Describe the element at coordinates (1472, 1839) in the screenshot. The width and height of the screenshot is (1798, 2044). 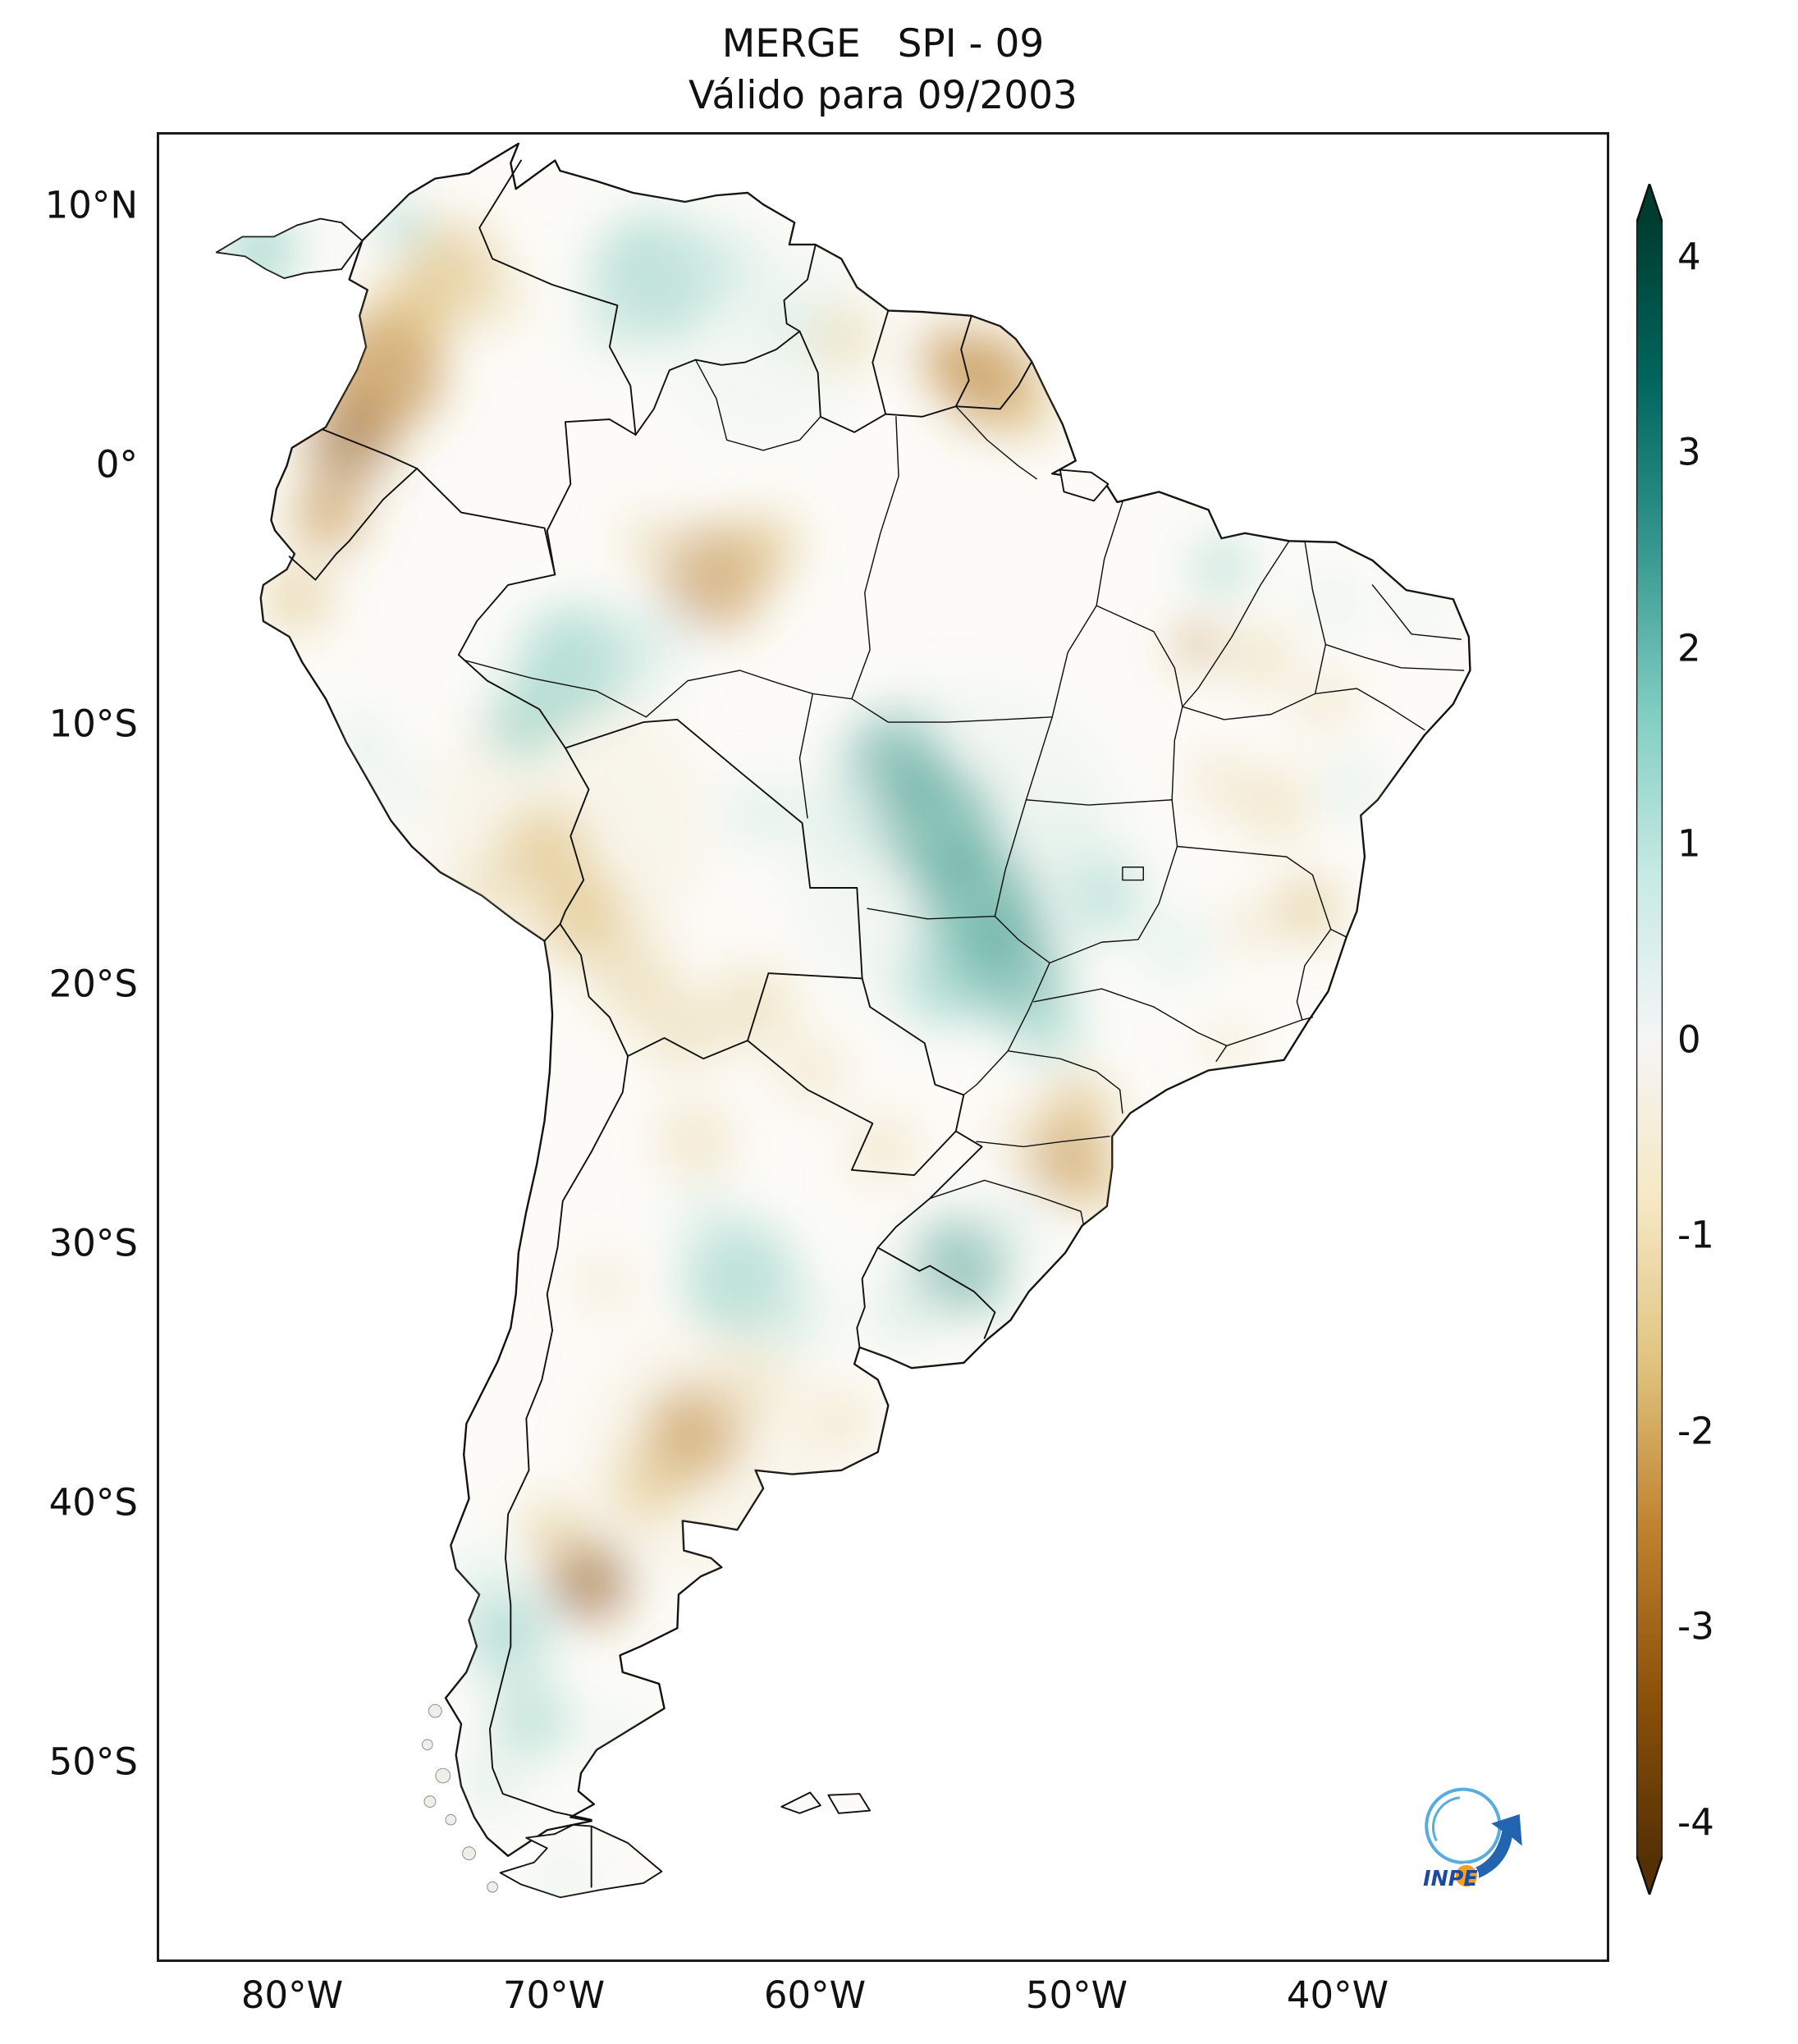
I see `inpe-logo-icon: INPE` at that location.